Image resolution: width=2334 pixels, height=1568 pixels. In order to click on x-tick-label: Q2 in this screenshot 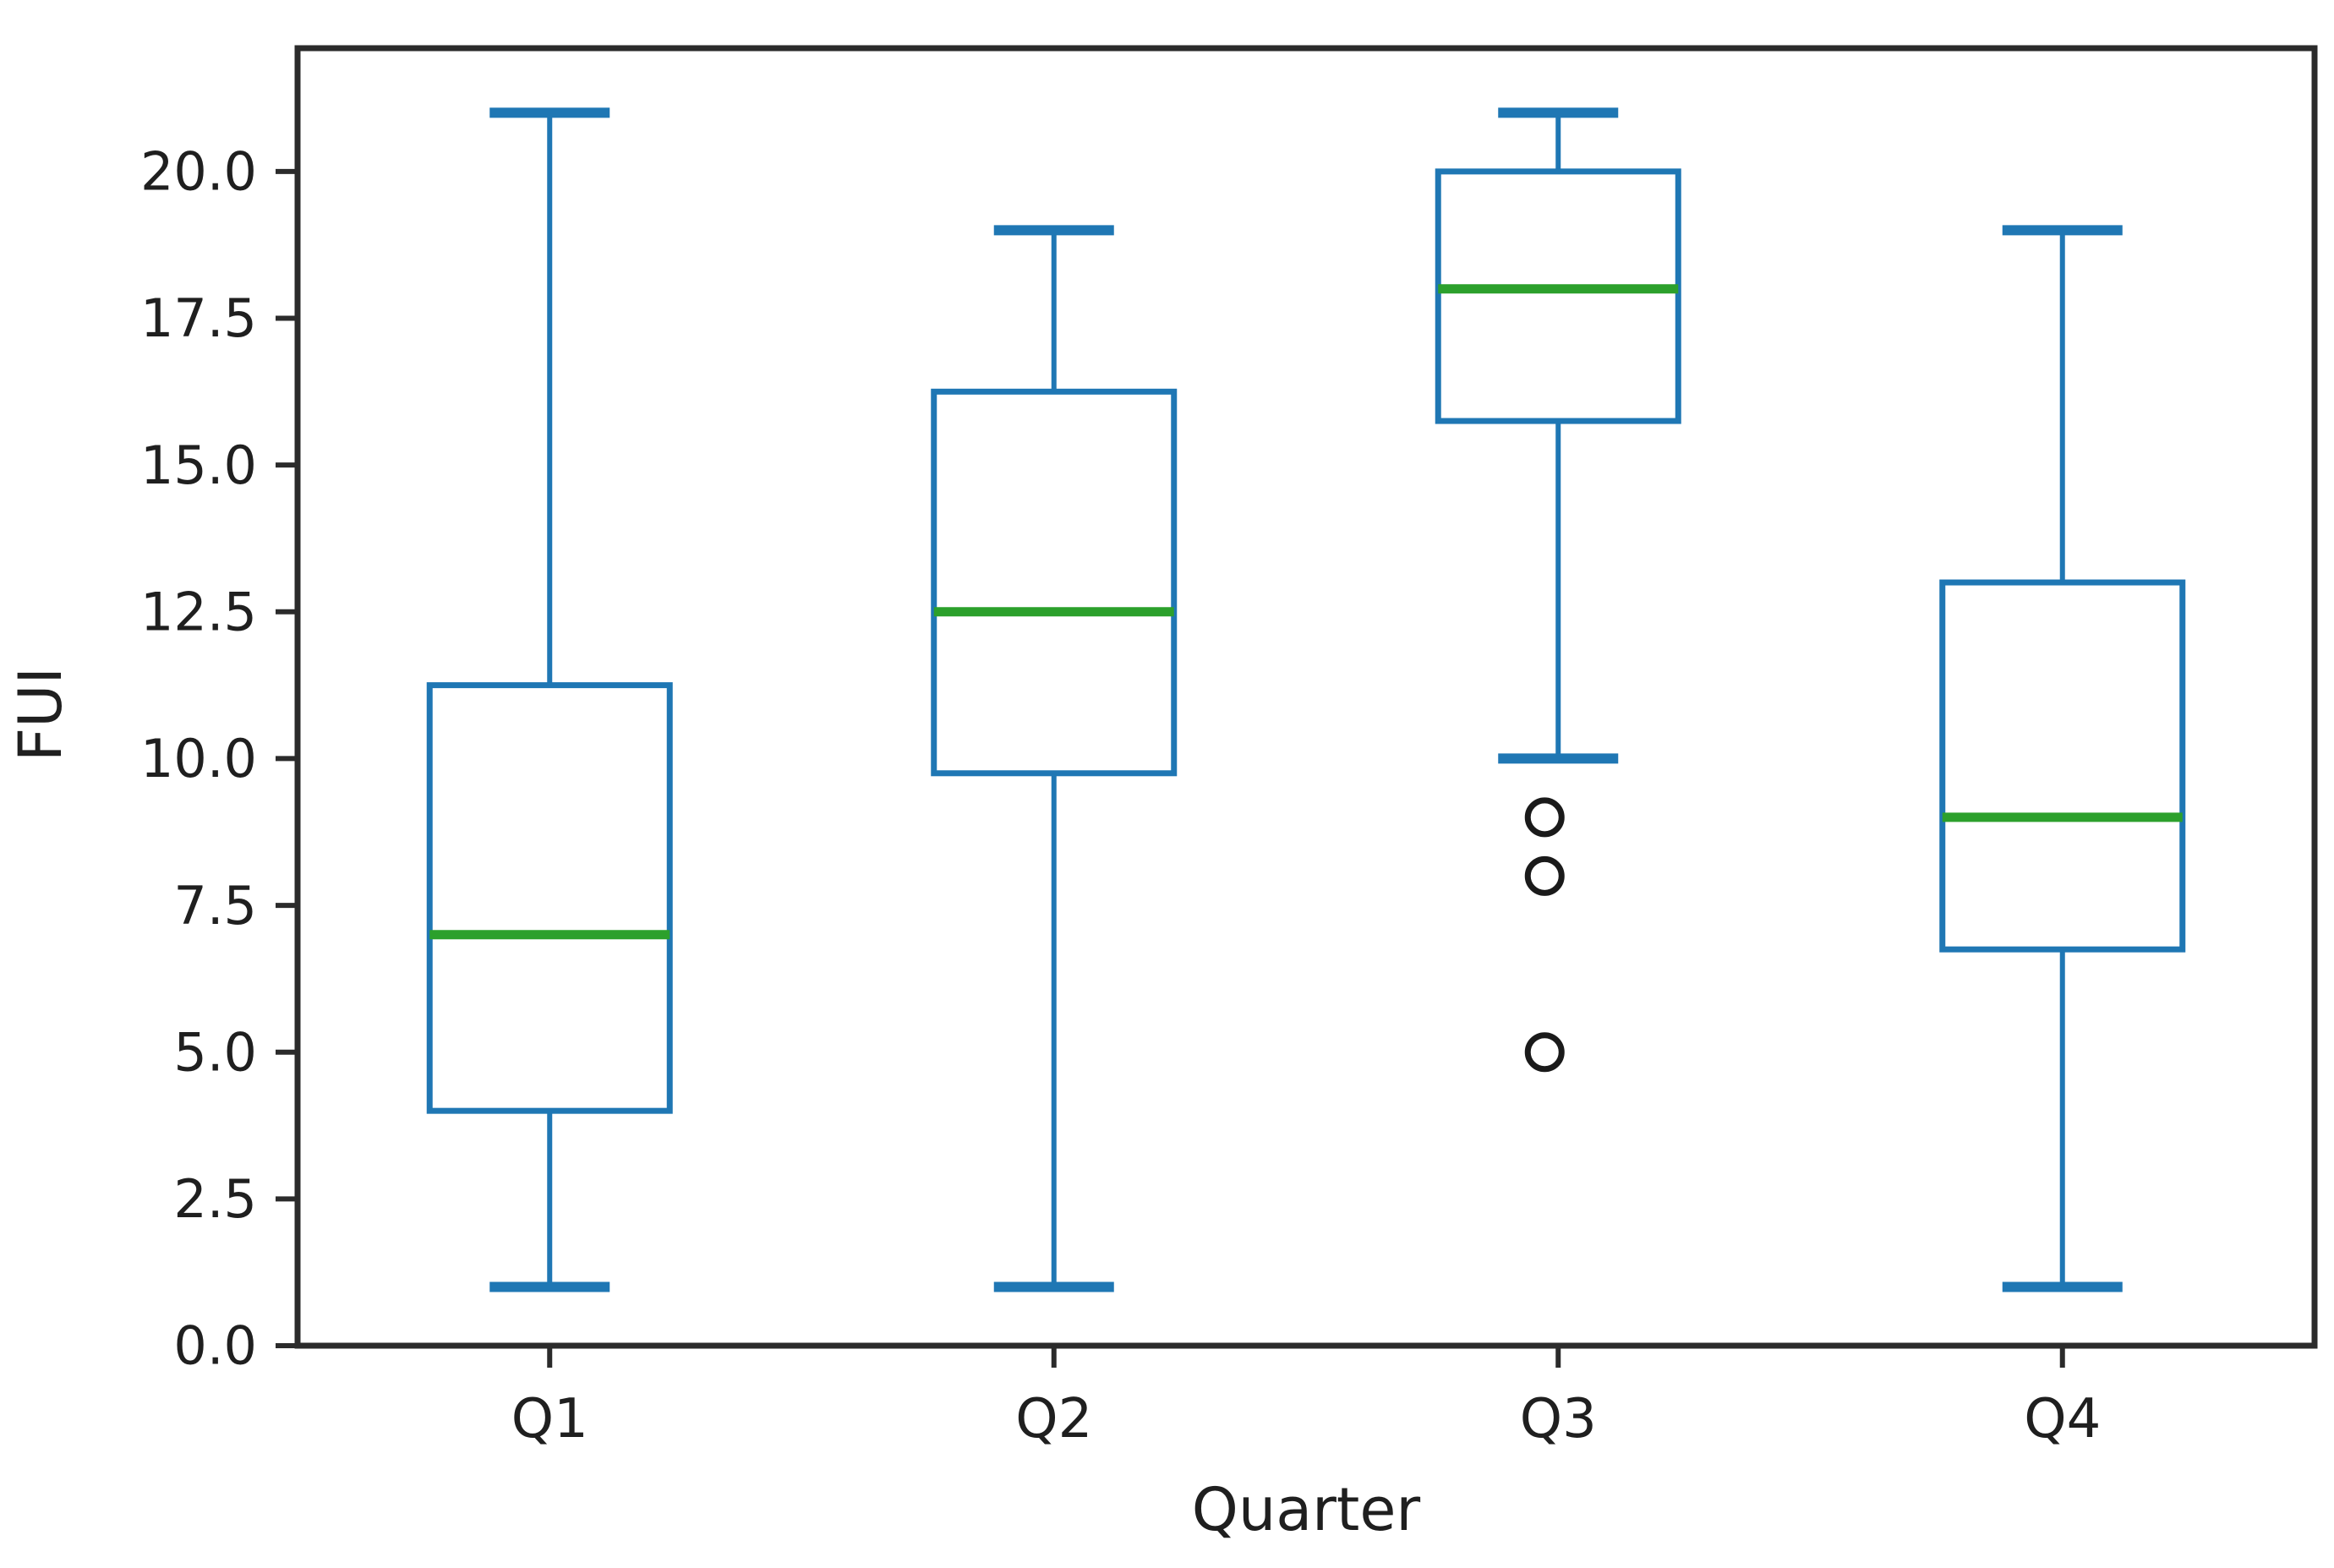, I will do `click(1053, 1419)`.